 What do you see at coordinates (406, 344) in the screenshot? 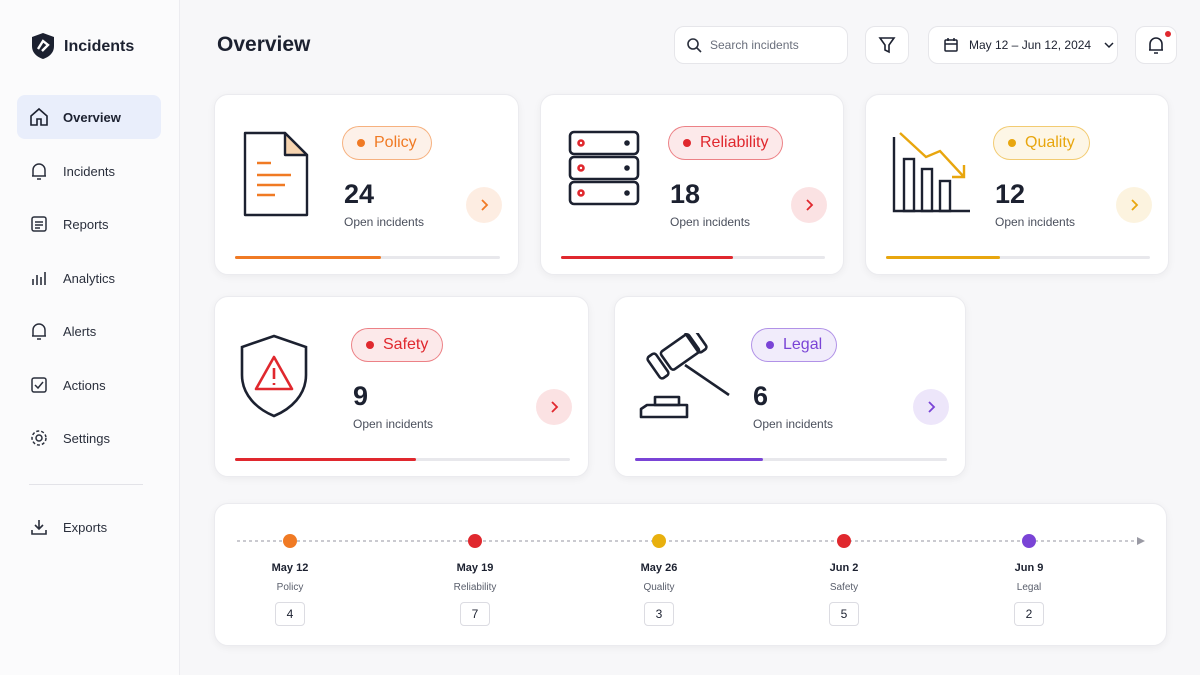
I see `category-label: Safety` at bounding box center [406, 344].